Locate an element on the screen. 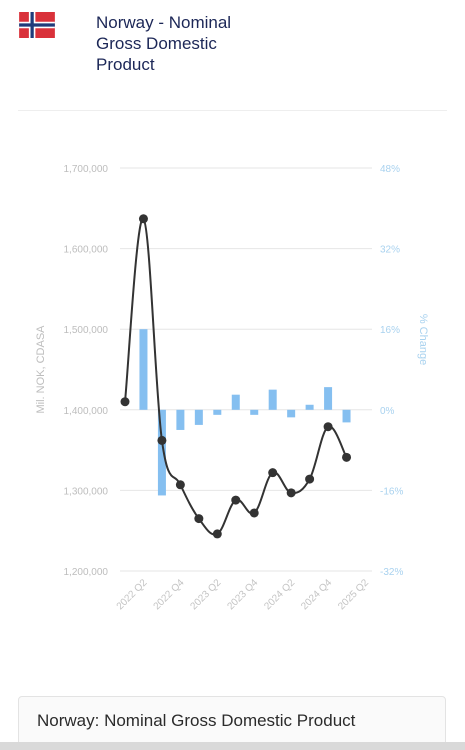 This screenshot has height=750, width=465. point-2023-Q3 is located at coordinates (236, 500).